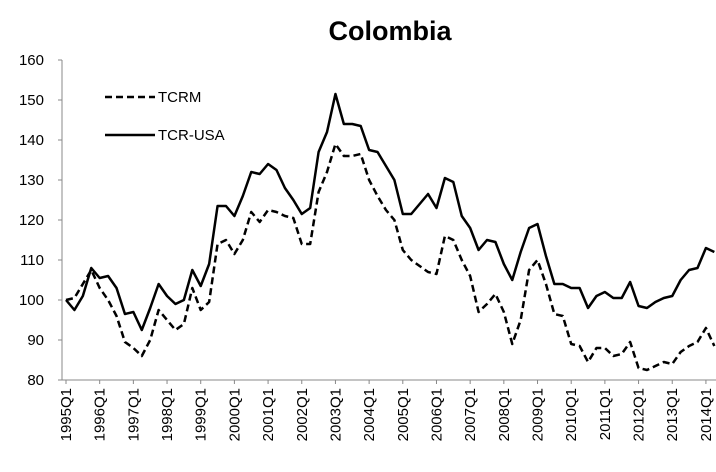 The image size is (716, 472). I want to click on y-tick-label: 110, so click(32, 260).